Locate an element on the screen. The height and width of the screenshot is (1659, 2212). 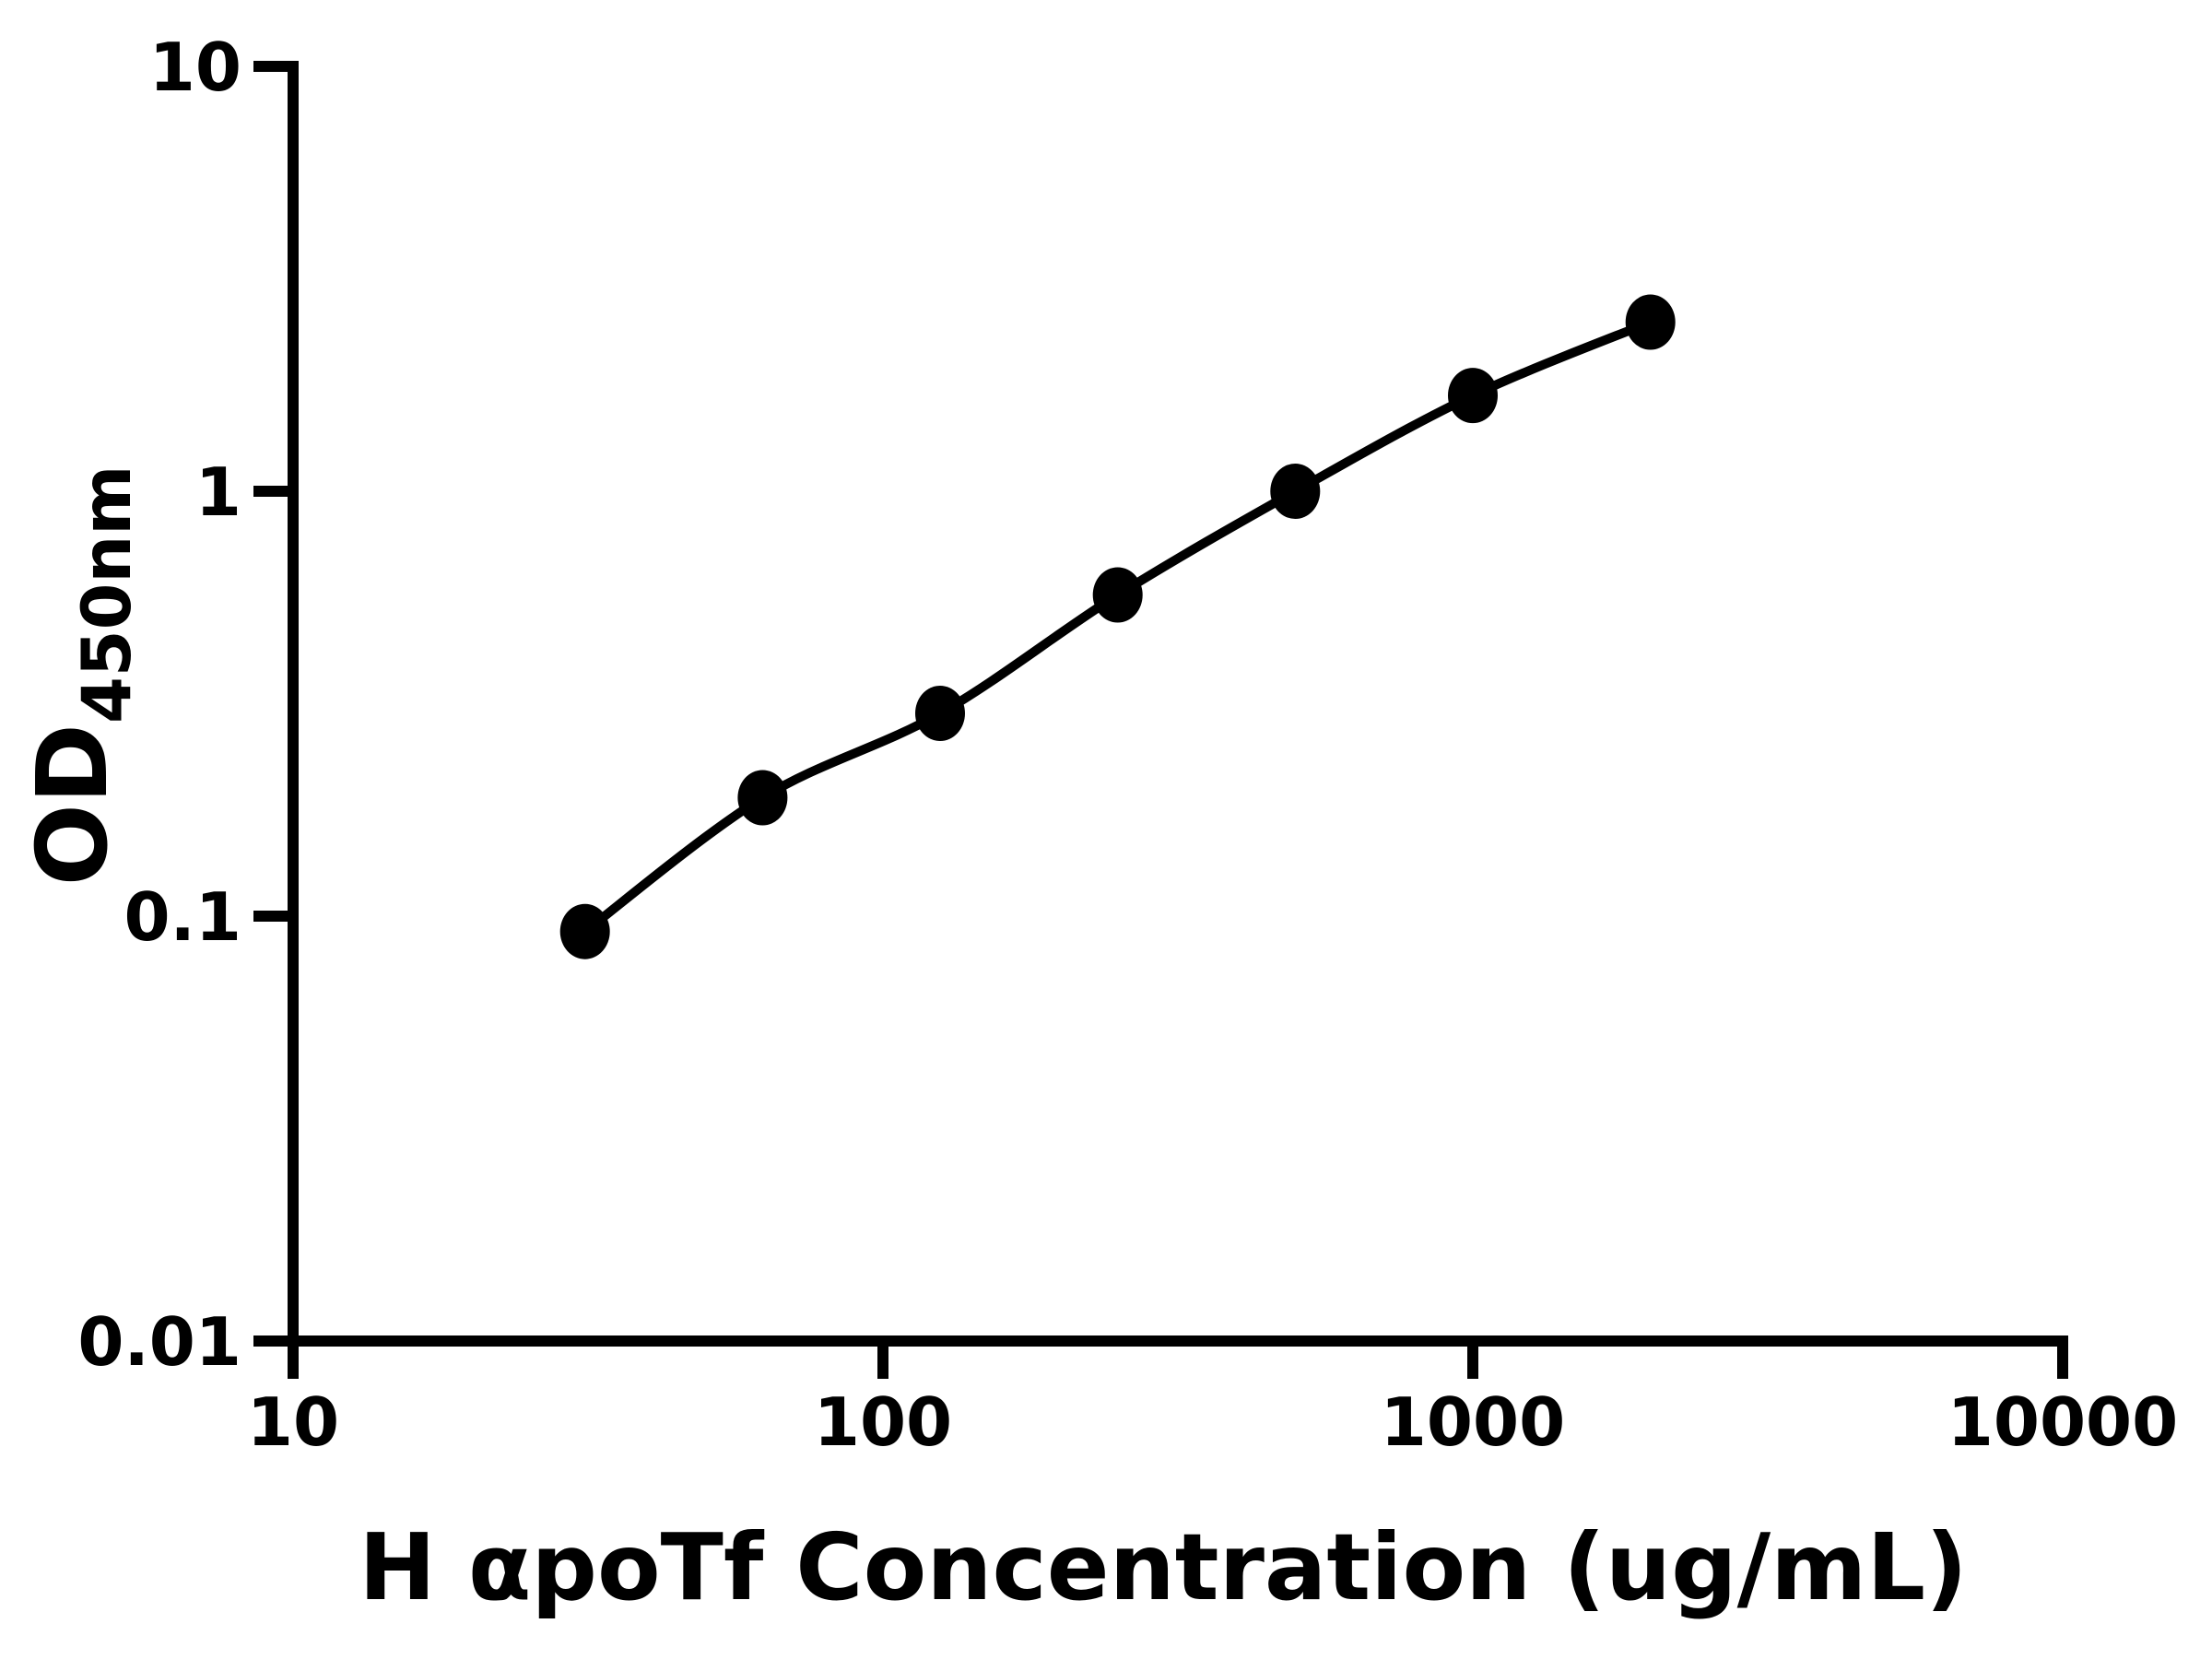
x-tick-label: 1000 is located at coordinates (1473, 1422).